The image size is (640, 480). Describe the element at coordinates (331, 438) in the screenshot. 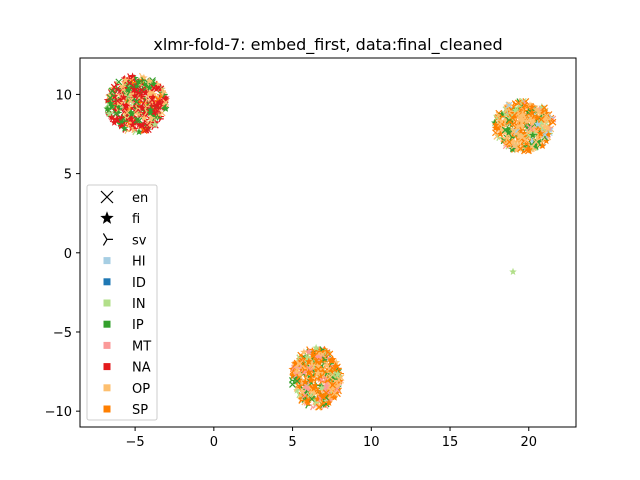

I see `x-axis: −5 0 5 10 15 20` at that location.